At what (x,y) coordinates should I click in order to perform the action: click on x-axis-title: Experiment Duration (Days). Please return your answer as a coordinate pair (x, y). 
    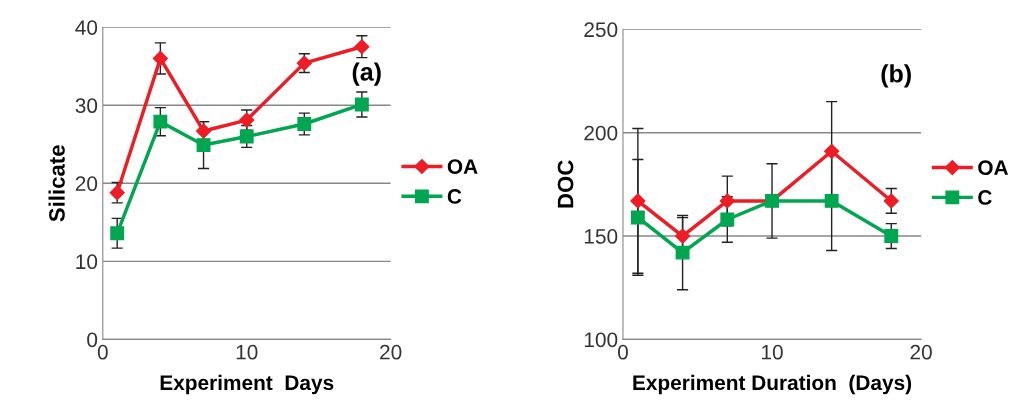
    Looking at the image, I should click on (772, 384).